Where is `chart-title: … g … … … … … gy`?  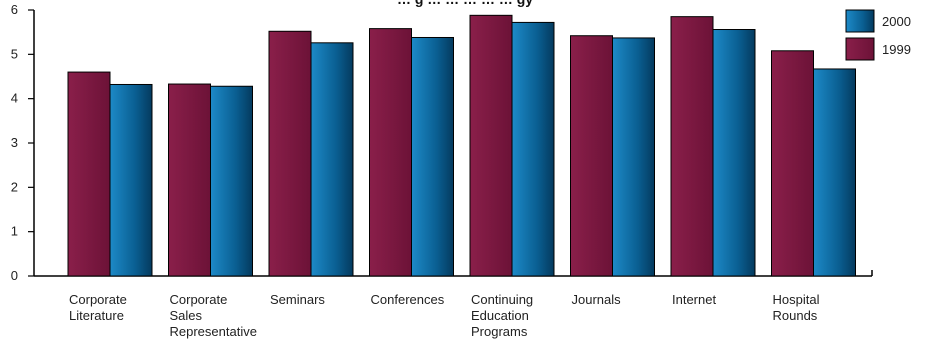 chart-title: … g … … … … … gy is located at coordinates (465, 3).